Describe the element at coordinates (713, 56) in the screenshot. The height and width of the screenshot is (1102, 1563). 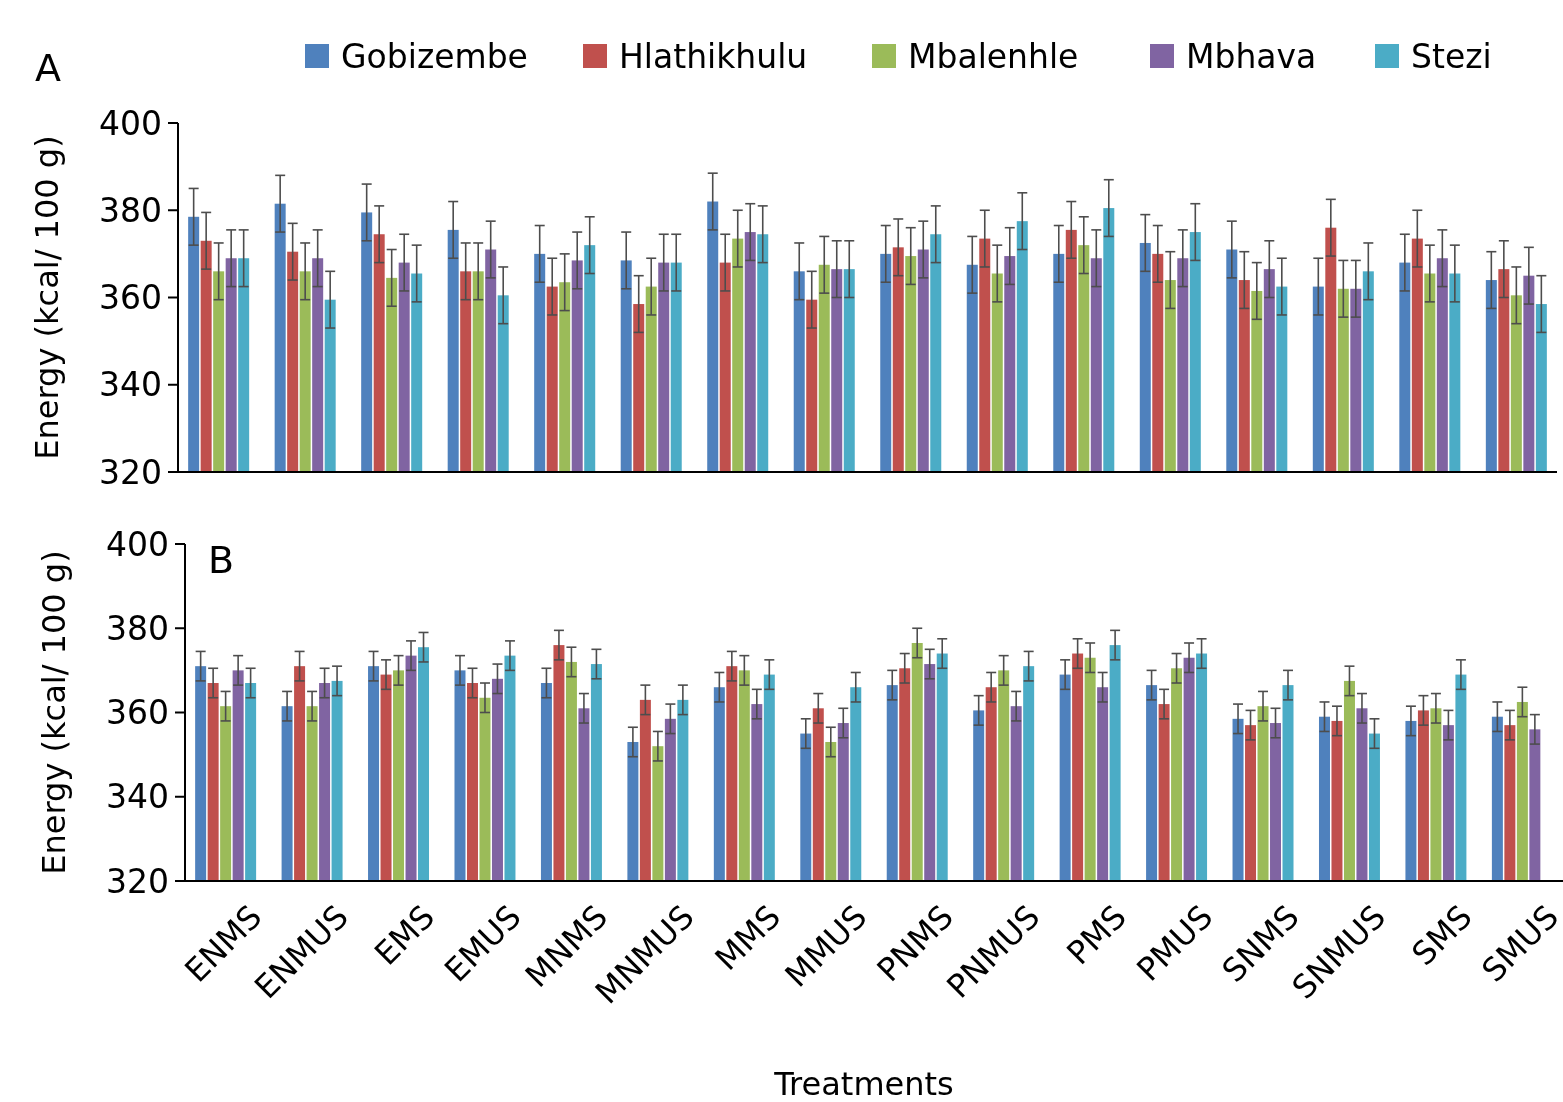
I see `legend-label: Hlathikhulu` at that location.